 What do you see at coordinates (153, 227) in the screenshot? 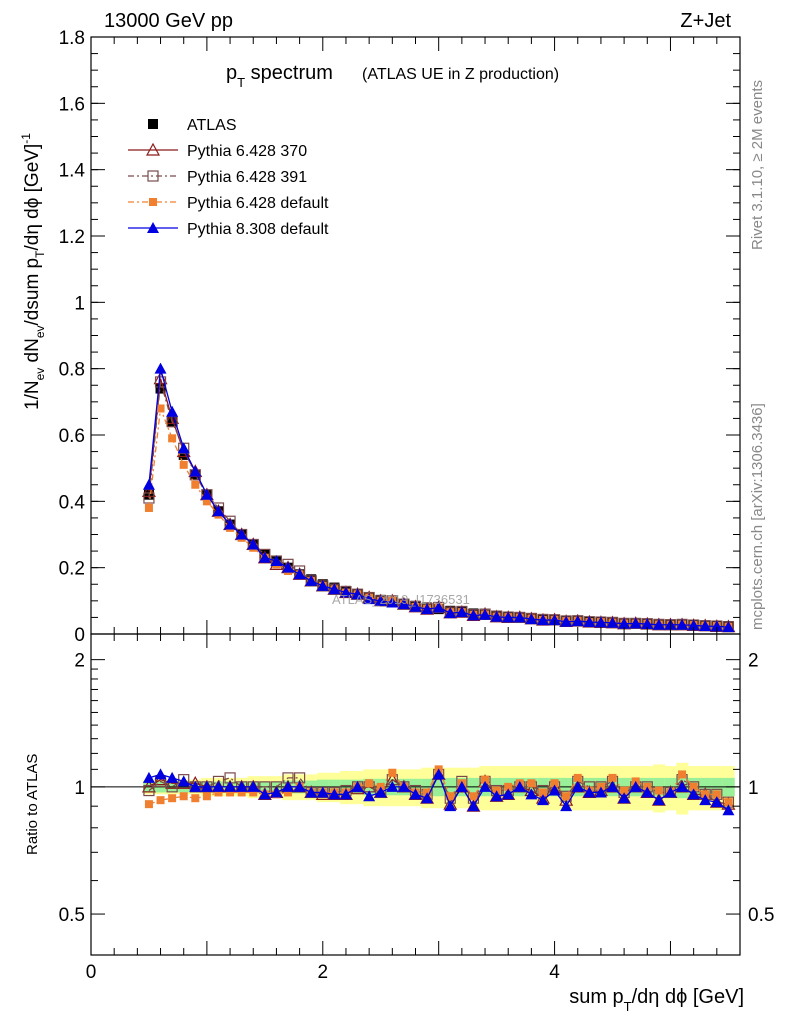
I see `legend-marker-p8def` at bounding box center [153, 227].